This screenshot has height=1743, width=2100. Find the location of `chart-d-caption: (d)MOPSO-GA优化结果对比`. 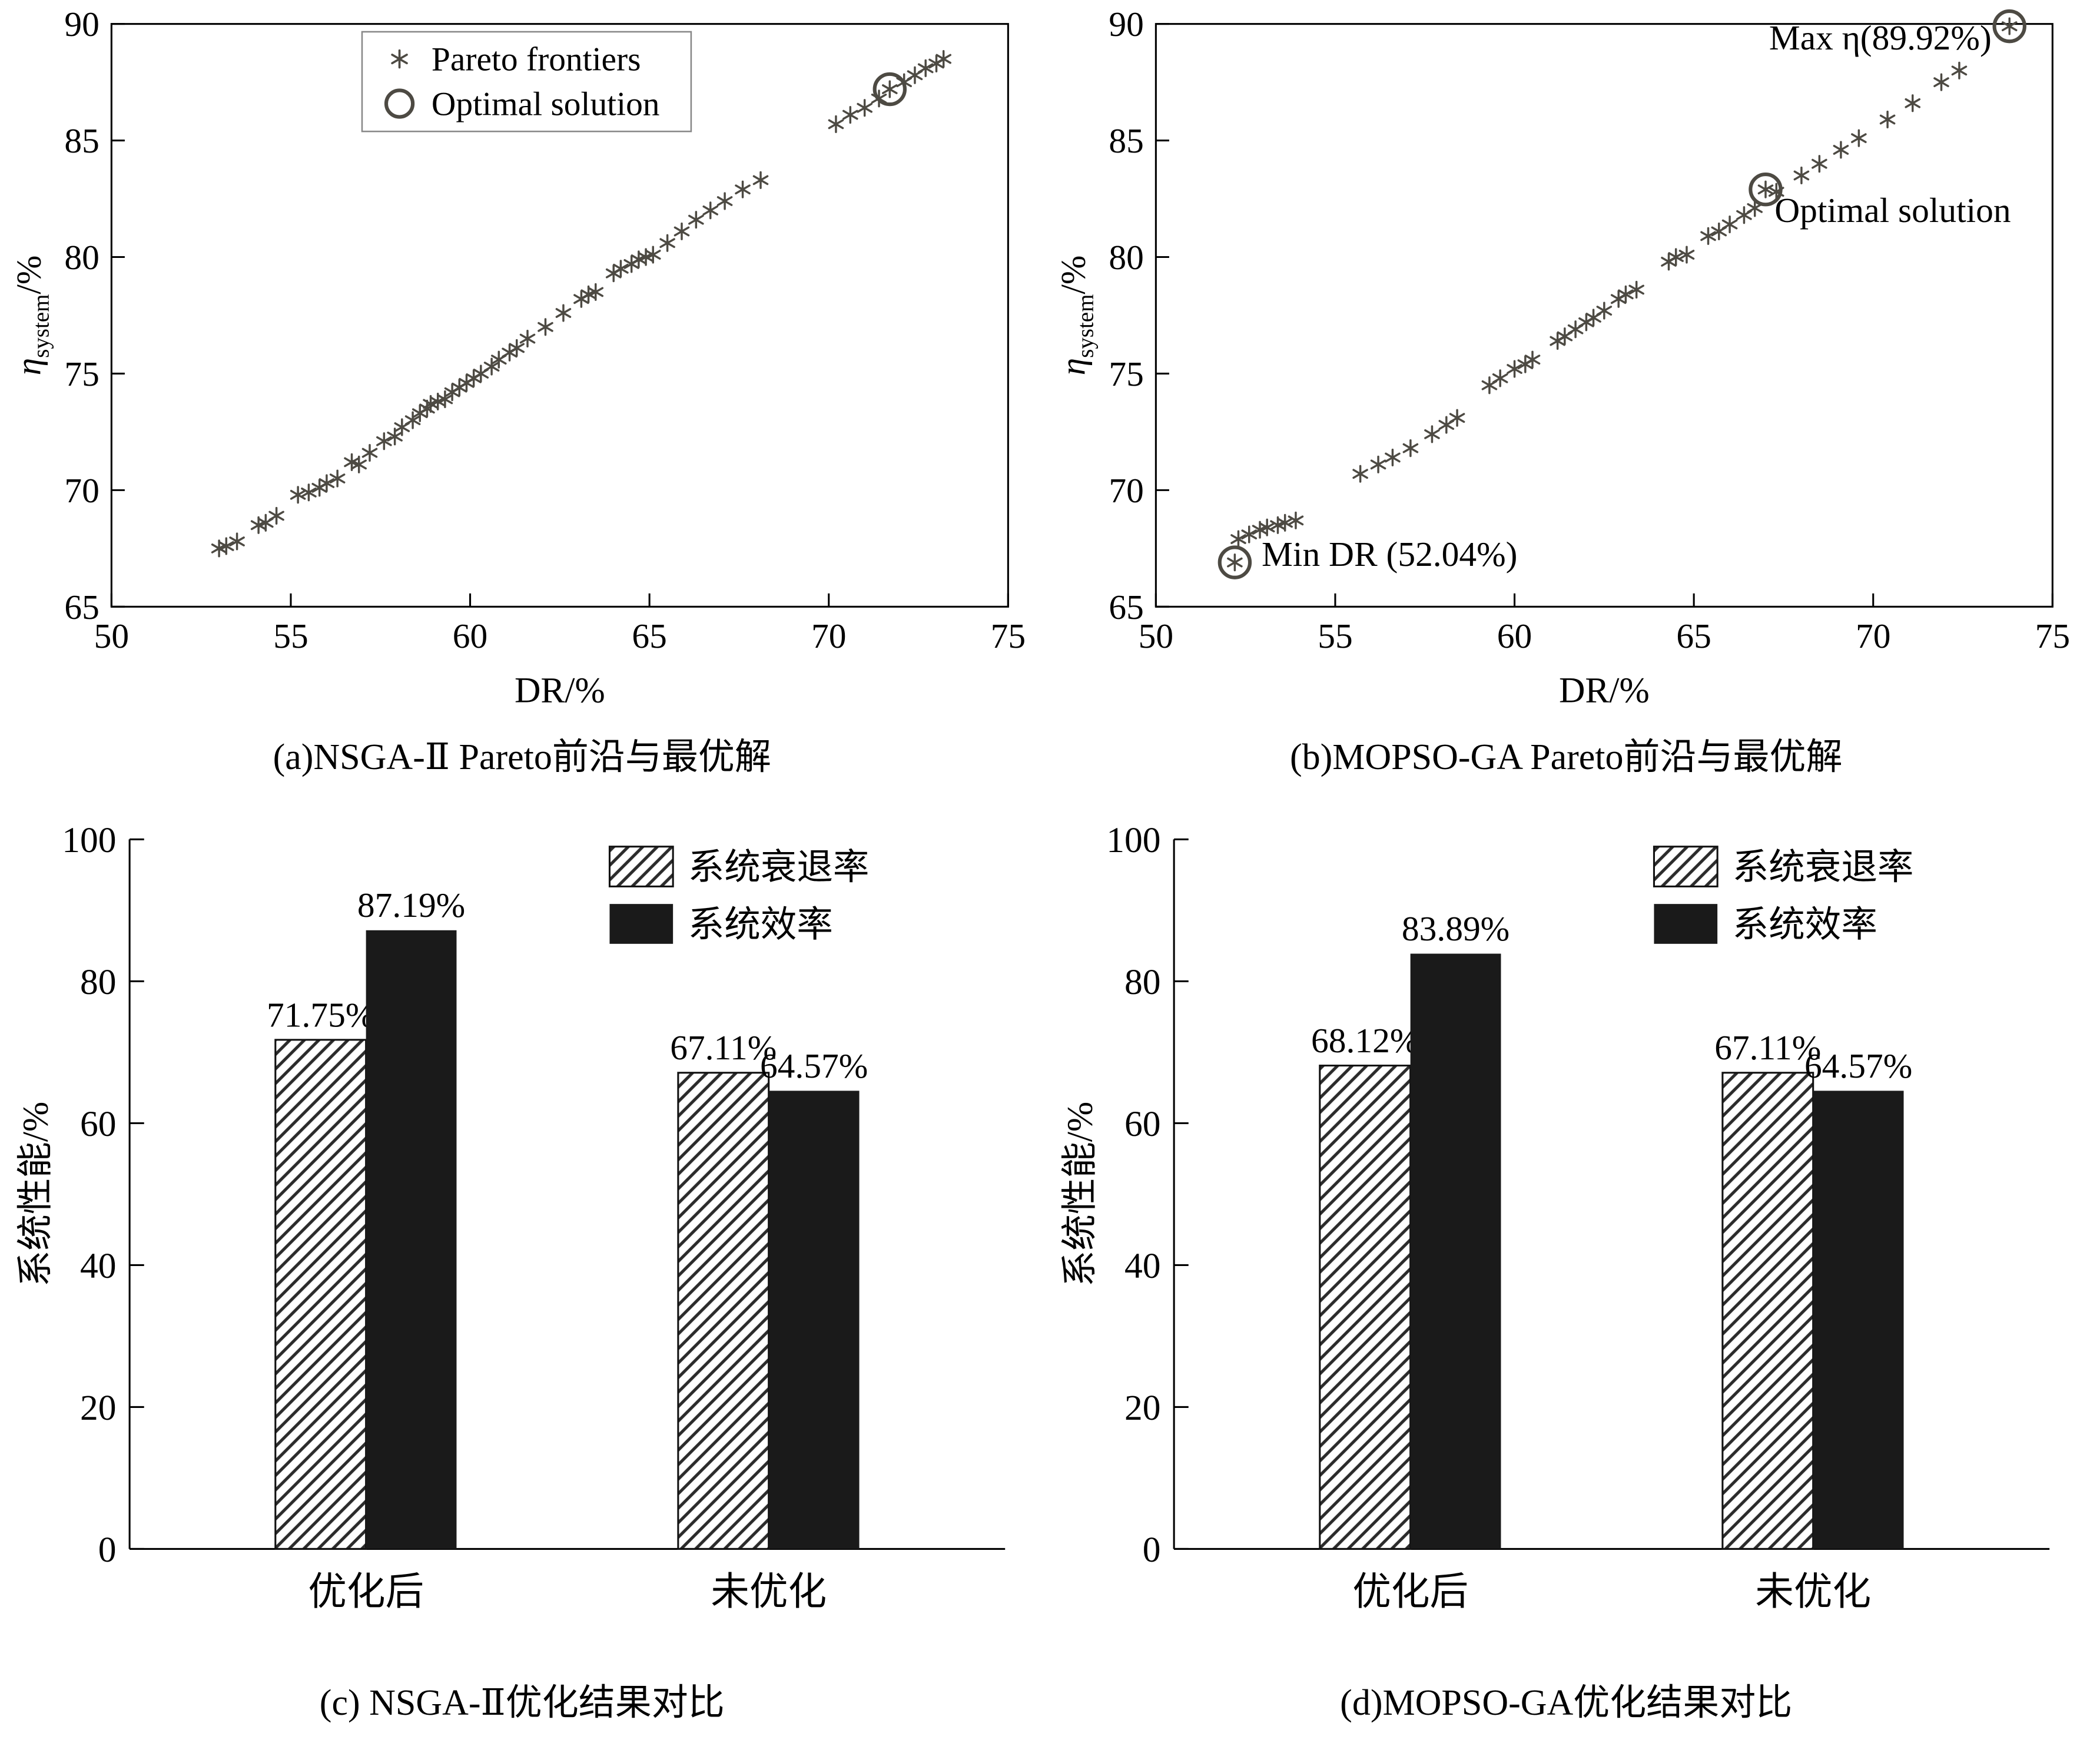

chart-d-caption: (d)MOPSO-GA优化结果对比 is located at coordinates (1567, 1702).